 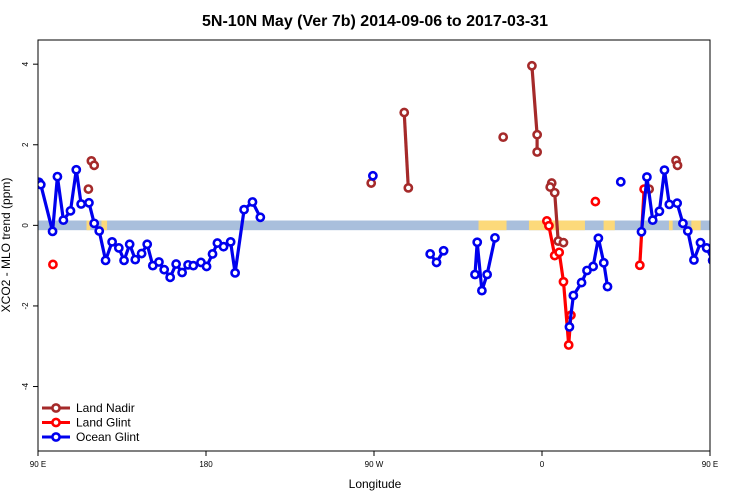 What do you see at coordinates (25, 225) in the screenshot?
I see `y-tick-label: 0` at bounding box center [25, 225].